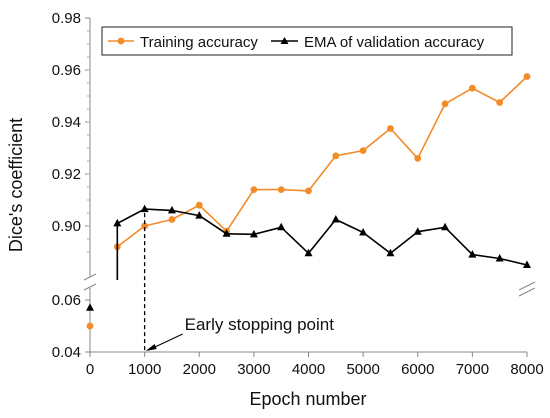 The image size is (550, 418). Describe the element at coordinates (66, 226) in the screenshot. I see `y-tick-label: 0.90` at that location.